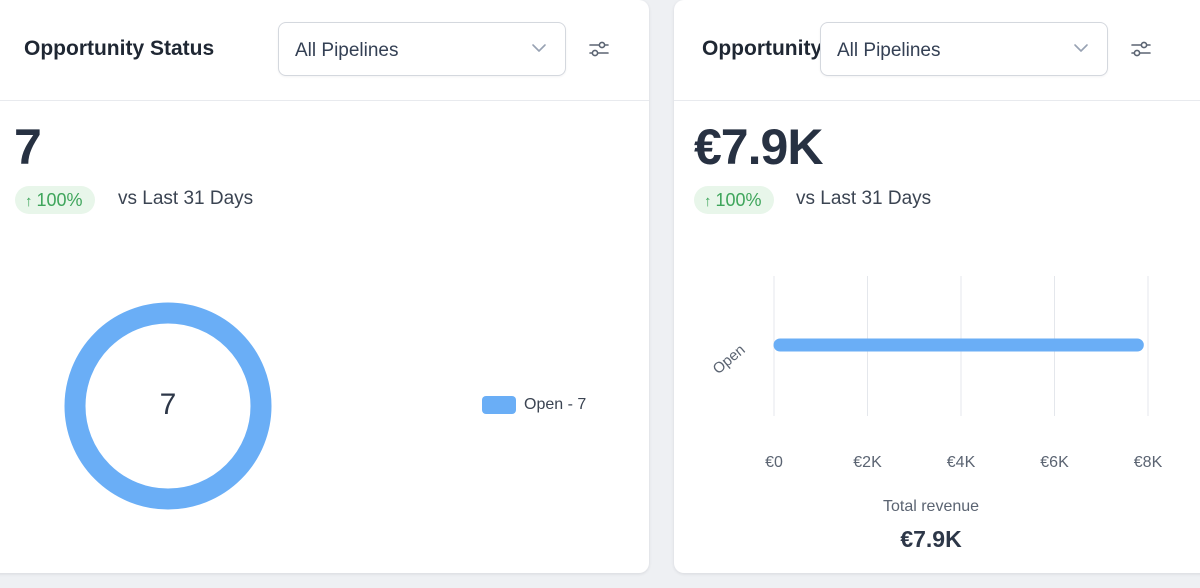 Image resolution: width=1200 pixels, height=588 pixels. What do you see at coordinates (774, 462) in the screenshot?
I see `x-tick-label: €0` at bounding box center [774, 462].